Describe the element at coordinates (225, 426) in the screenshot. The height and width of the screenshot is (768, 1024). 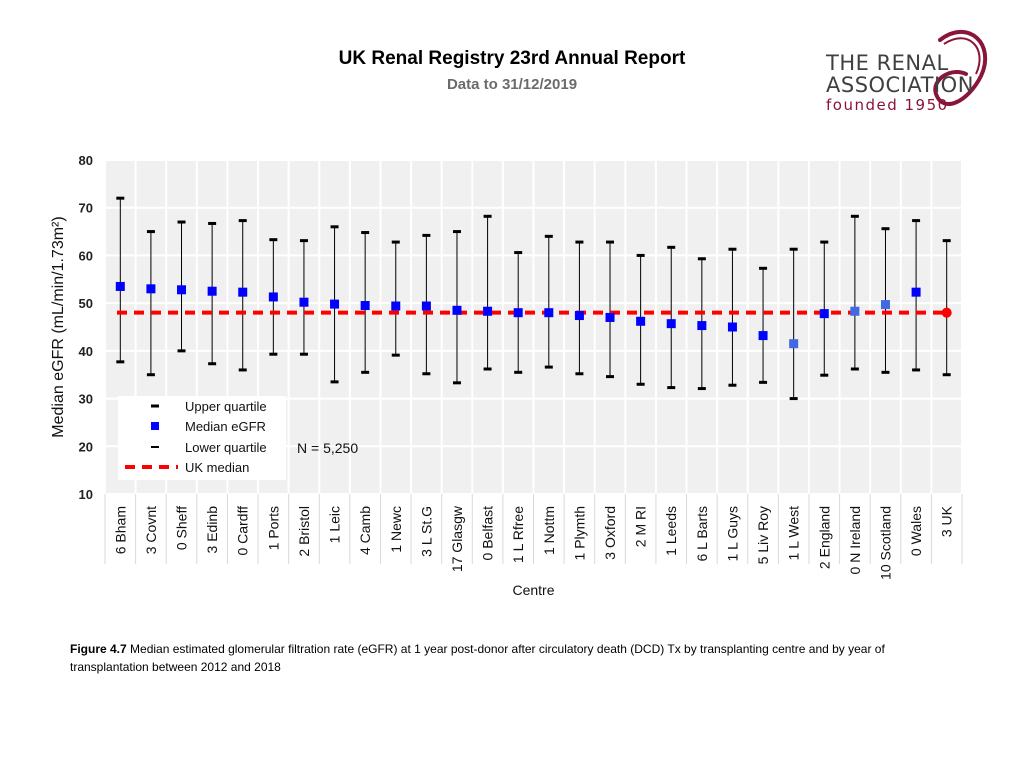
I see `legend-label: Median eGFR` at that location.